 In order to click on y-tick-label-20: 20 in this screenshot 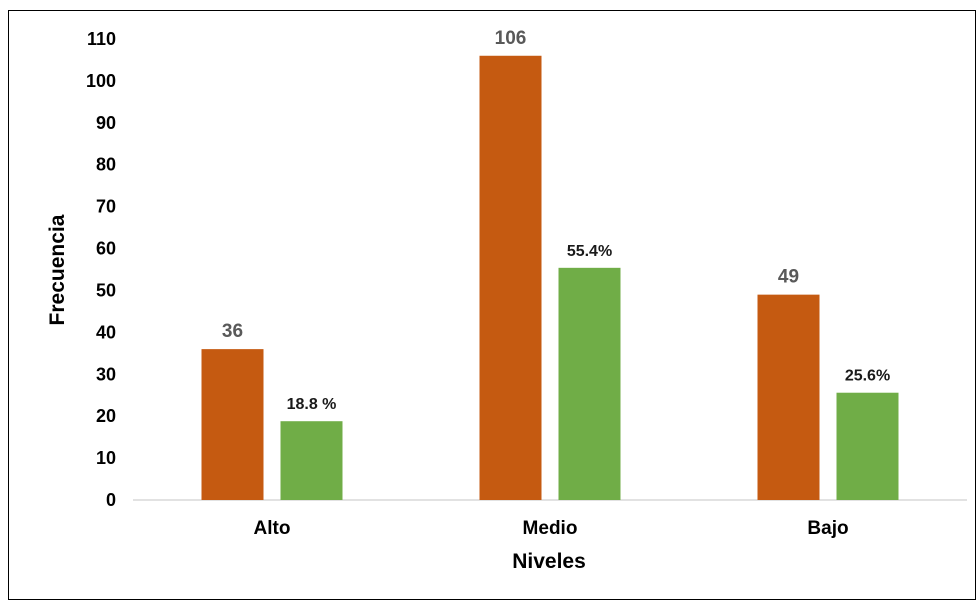, I will do `click(106, 416)`.